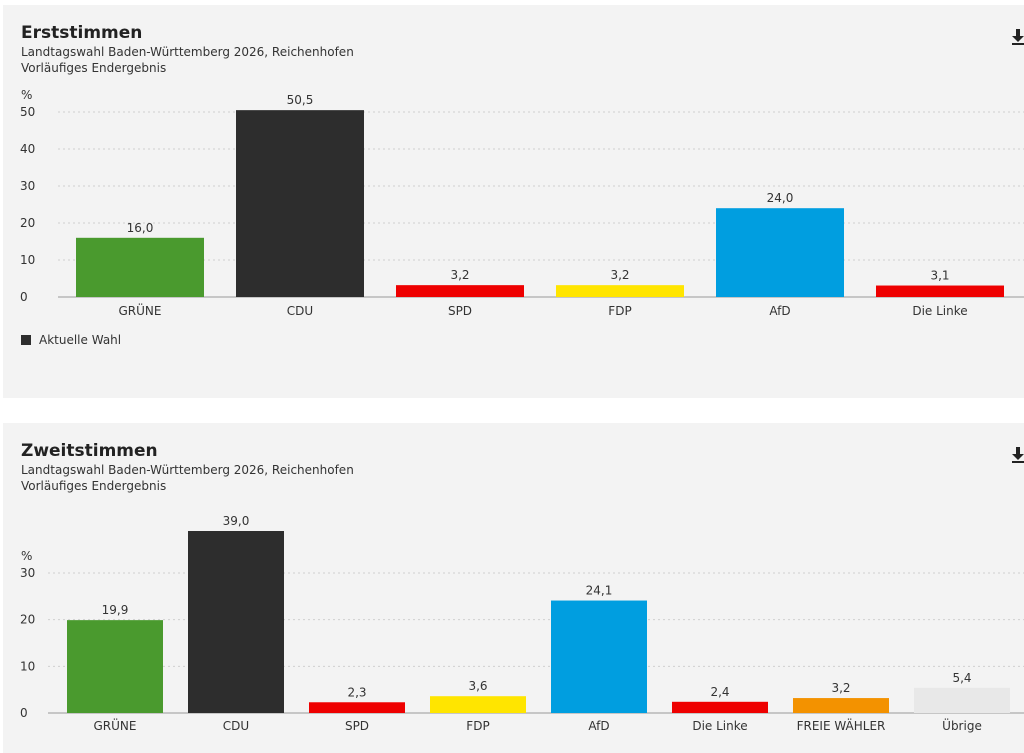 The height and width of the screenshot is (753, 1024). Describe the element at coordinates (939, 276) in the screenshot. I see `data-label: 3,1` at that location.